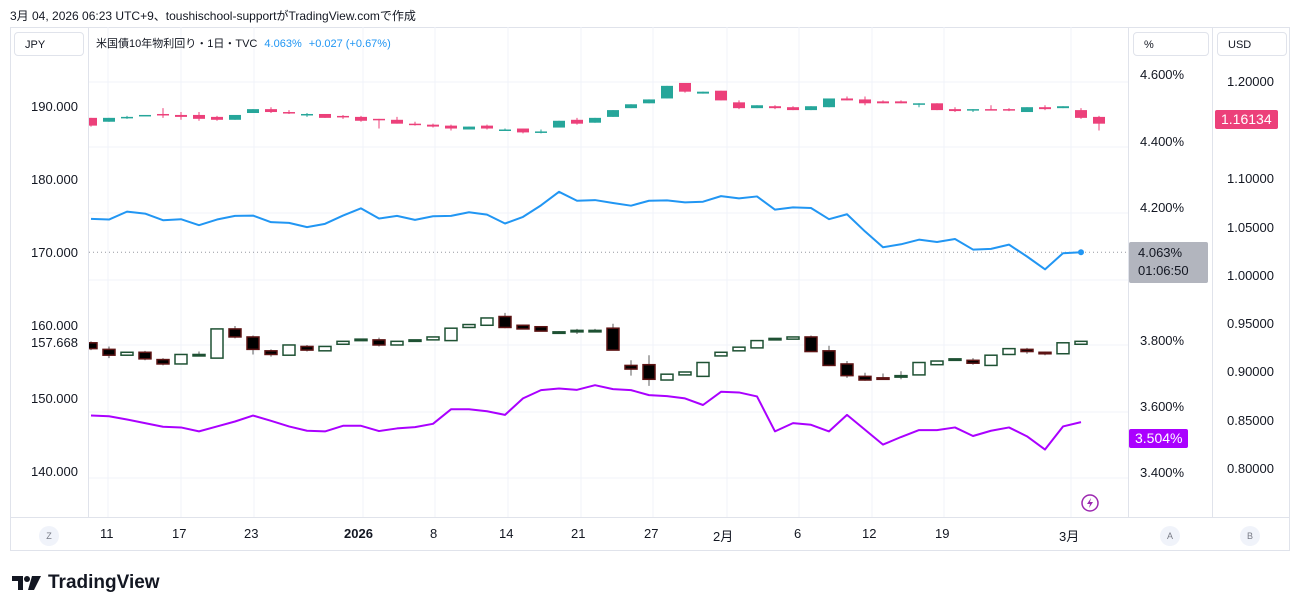 The width and height of the screenshot is (1300, 612). I want to click on time-tick: 8, so click(434, 533).